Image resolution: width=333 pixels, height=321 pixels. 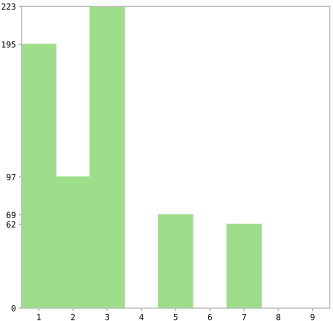 I want to click on x-tick-label: 2, so click(x=73, y=317).